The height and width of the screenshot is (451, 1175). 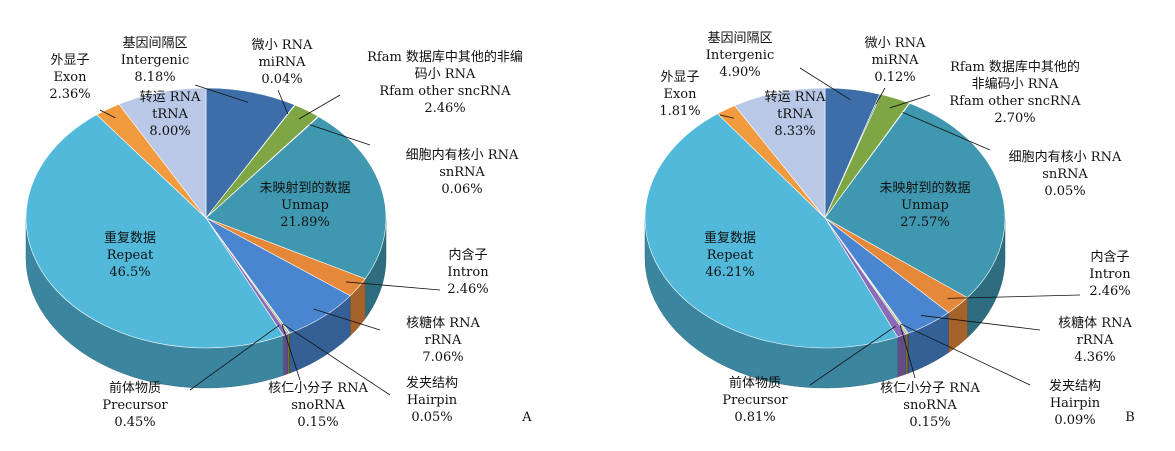 What do you see at coordinates (1130, 417) in the screenshot?
I see `panel-label: B` at bounding box center [1130, 417].